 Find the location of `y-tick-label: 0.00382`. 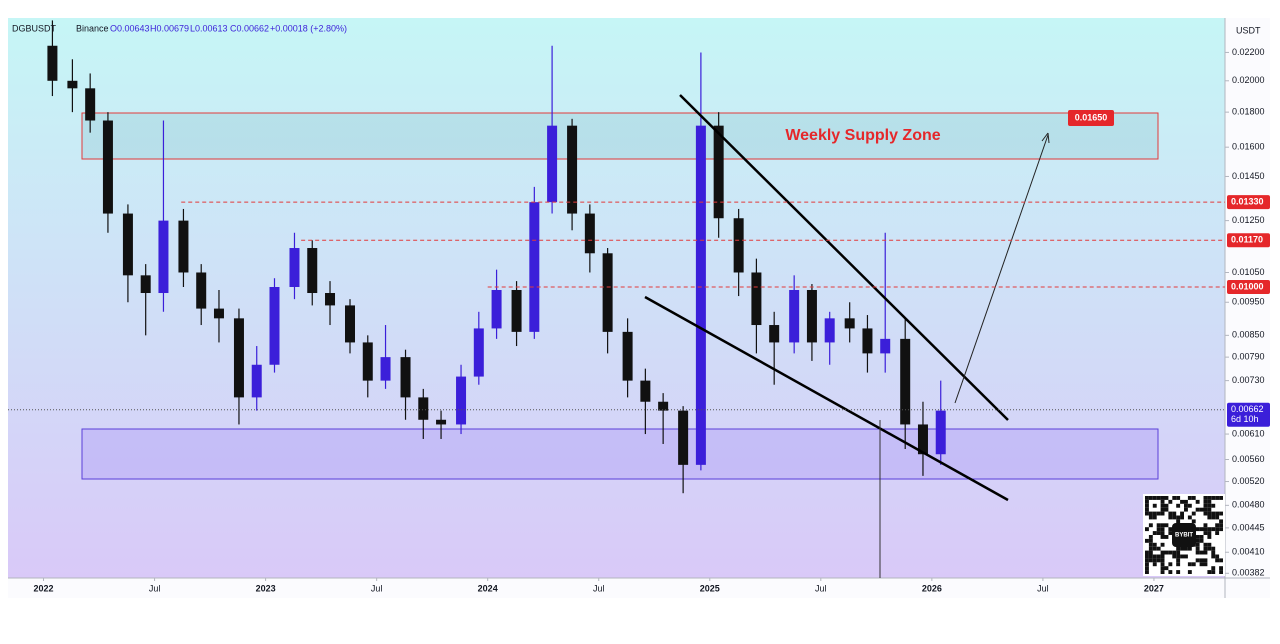

y-tick-label: 0.00382 is located at coordinates (1248, 573).